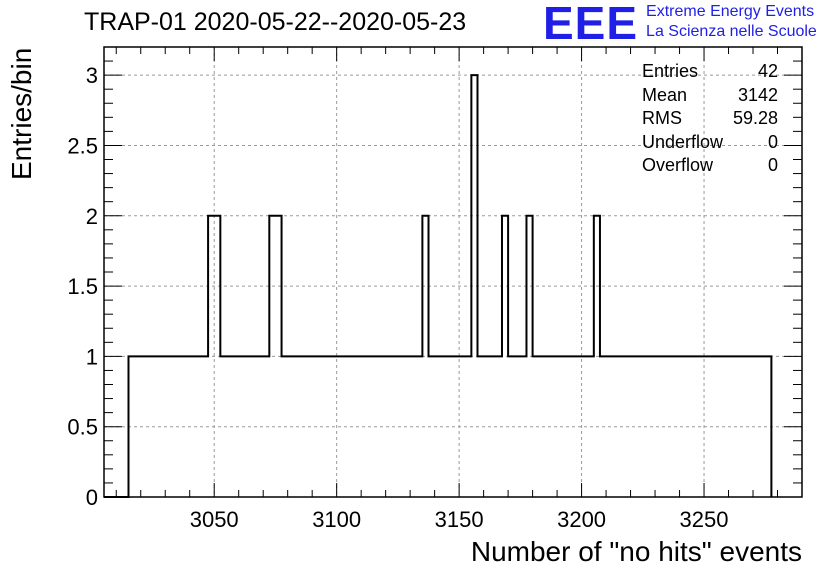 The width and height of the screenshot is (836, 572). What do you see at coordinates (214, 519) in the screenshot?
I see `x-tick-label: 3050` at bounding box center [214, 519].